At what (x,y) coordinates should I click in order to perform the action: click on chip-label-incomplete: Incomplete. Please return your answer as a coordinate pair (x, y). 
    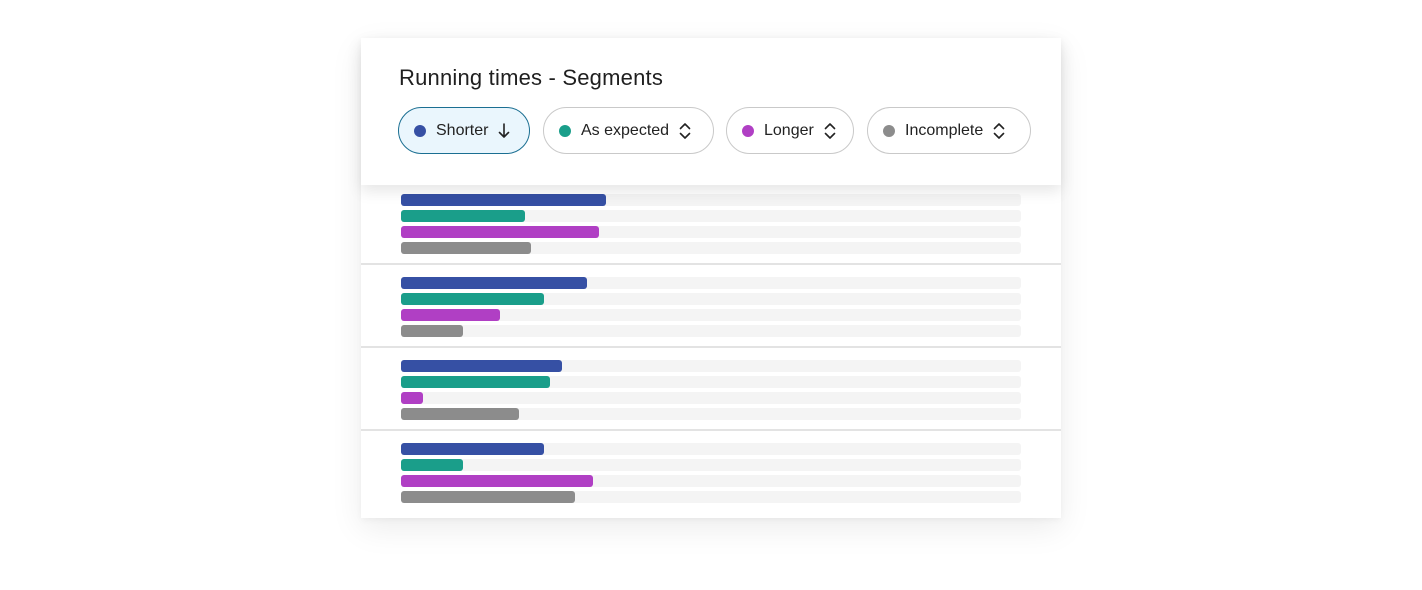
    Looking at the image, I should click on (944, 130).